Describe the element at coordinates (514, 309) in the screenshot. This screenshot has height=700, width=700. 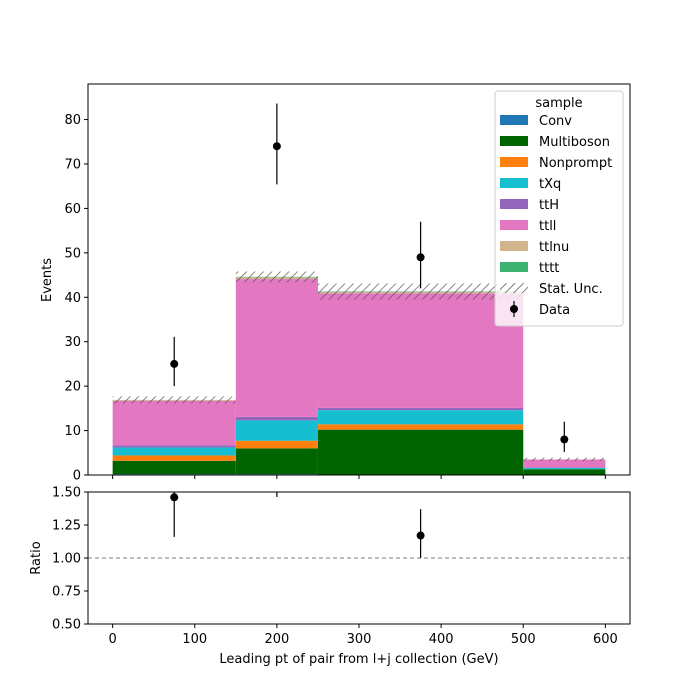
I see `legend-data-marker` at that location.